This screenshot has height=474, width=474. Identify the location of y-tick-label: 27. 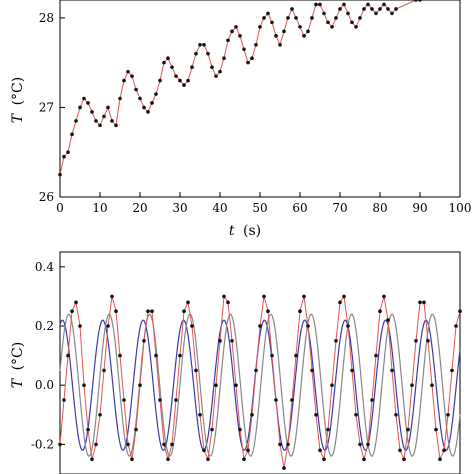
(46, 107).